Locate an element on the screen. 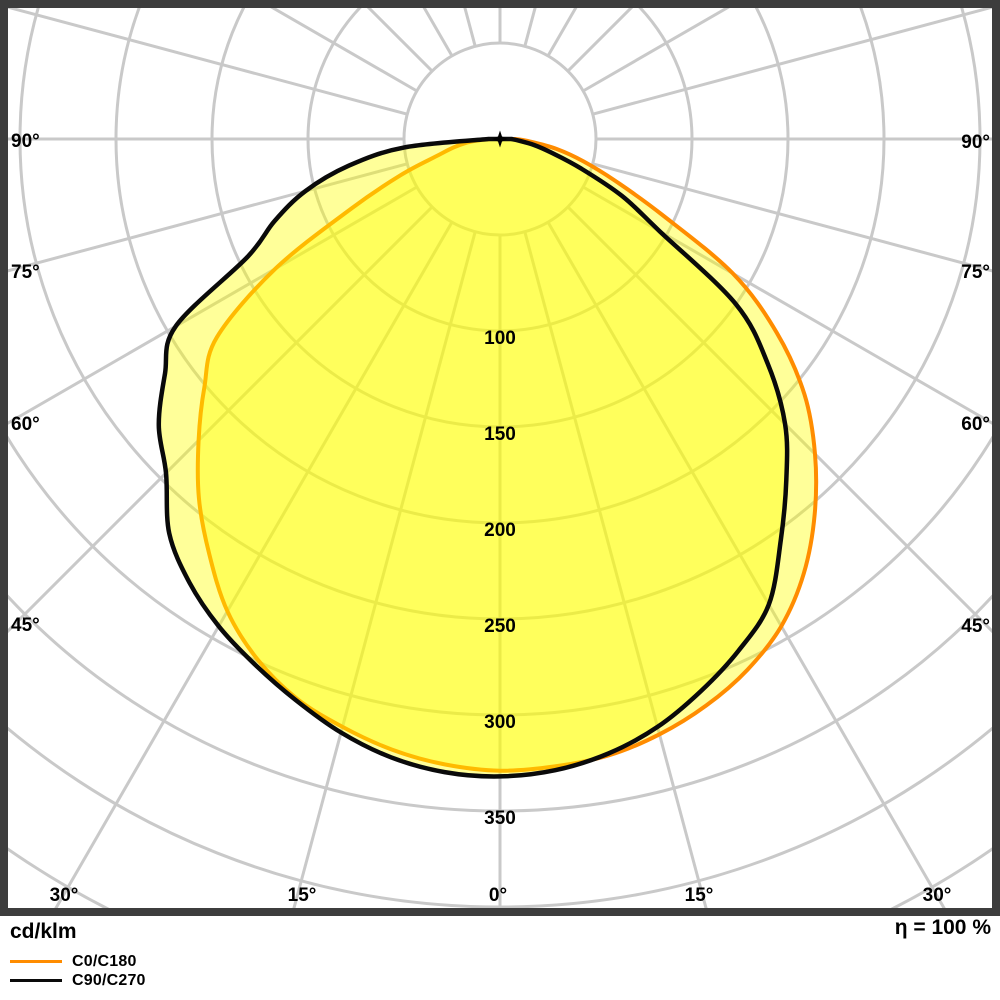 This screenshot has width=1000, height=1000. c90-c270-label: C90/C270 is located at coordinates (109, 980).